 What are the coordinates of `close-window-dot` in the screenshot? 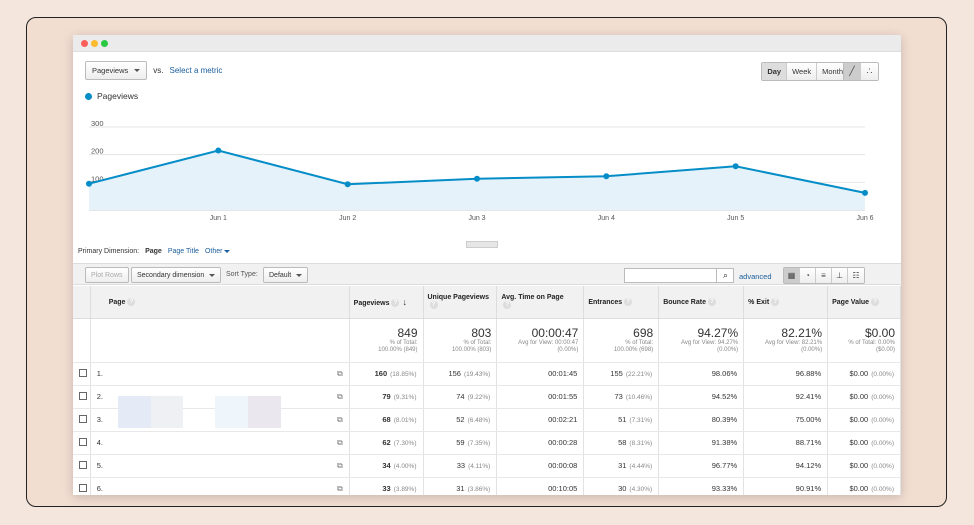 It's located at (84, 43).